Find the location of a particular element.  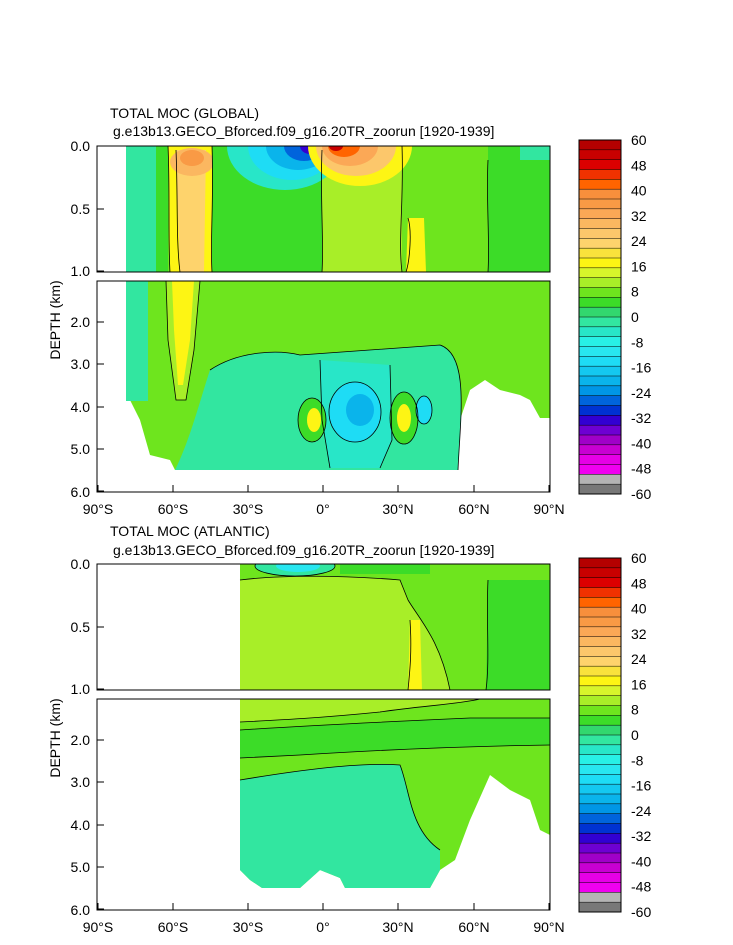

atlantic-colorbar-label: -8 is located at coordinates (637, 760).